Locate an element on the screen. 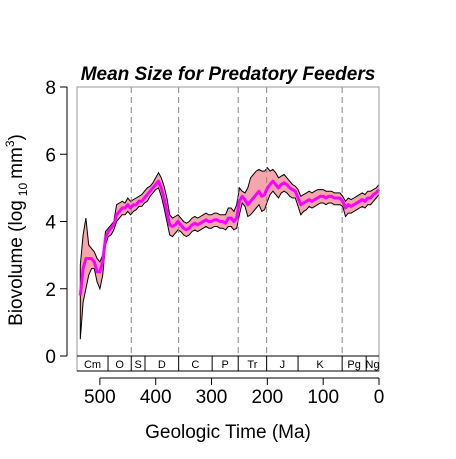 This screenshot has height=459, width=456. y-axis-label: Biovolume (log 10 mm3) is located at coordinates (16, 230).